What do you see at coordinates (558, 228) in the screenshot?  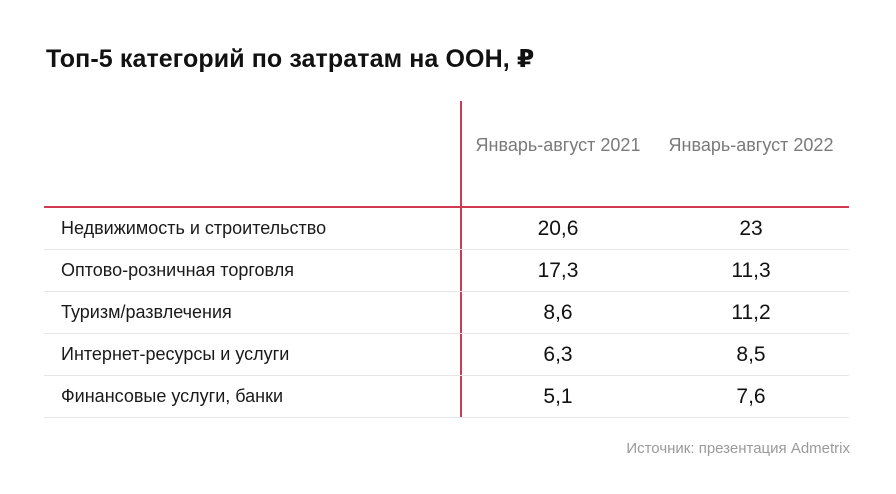 I see `value-2021: 20,6` at bounding box center [558, 228].